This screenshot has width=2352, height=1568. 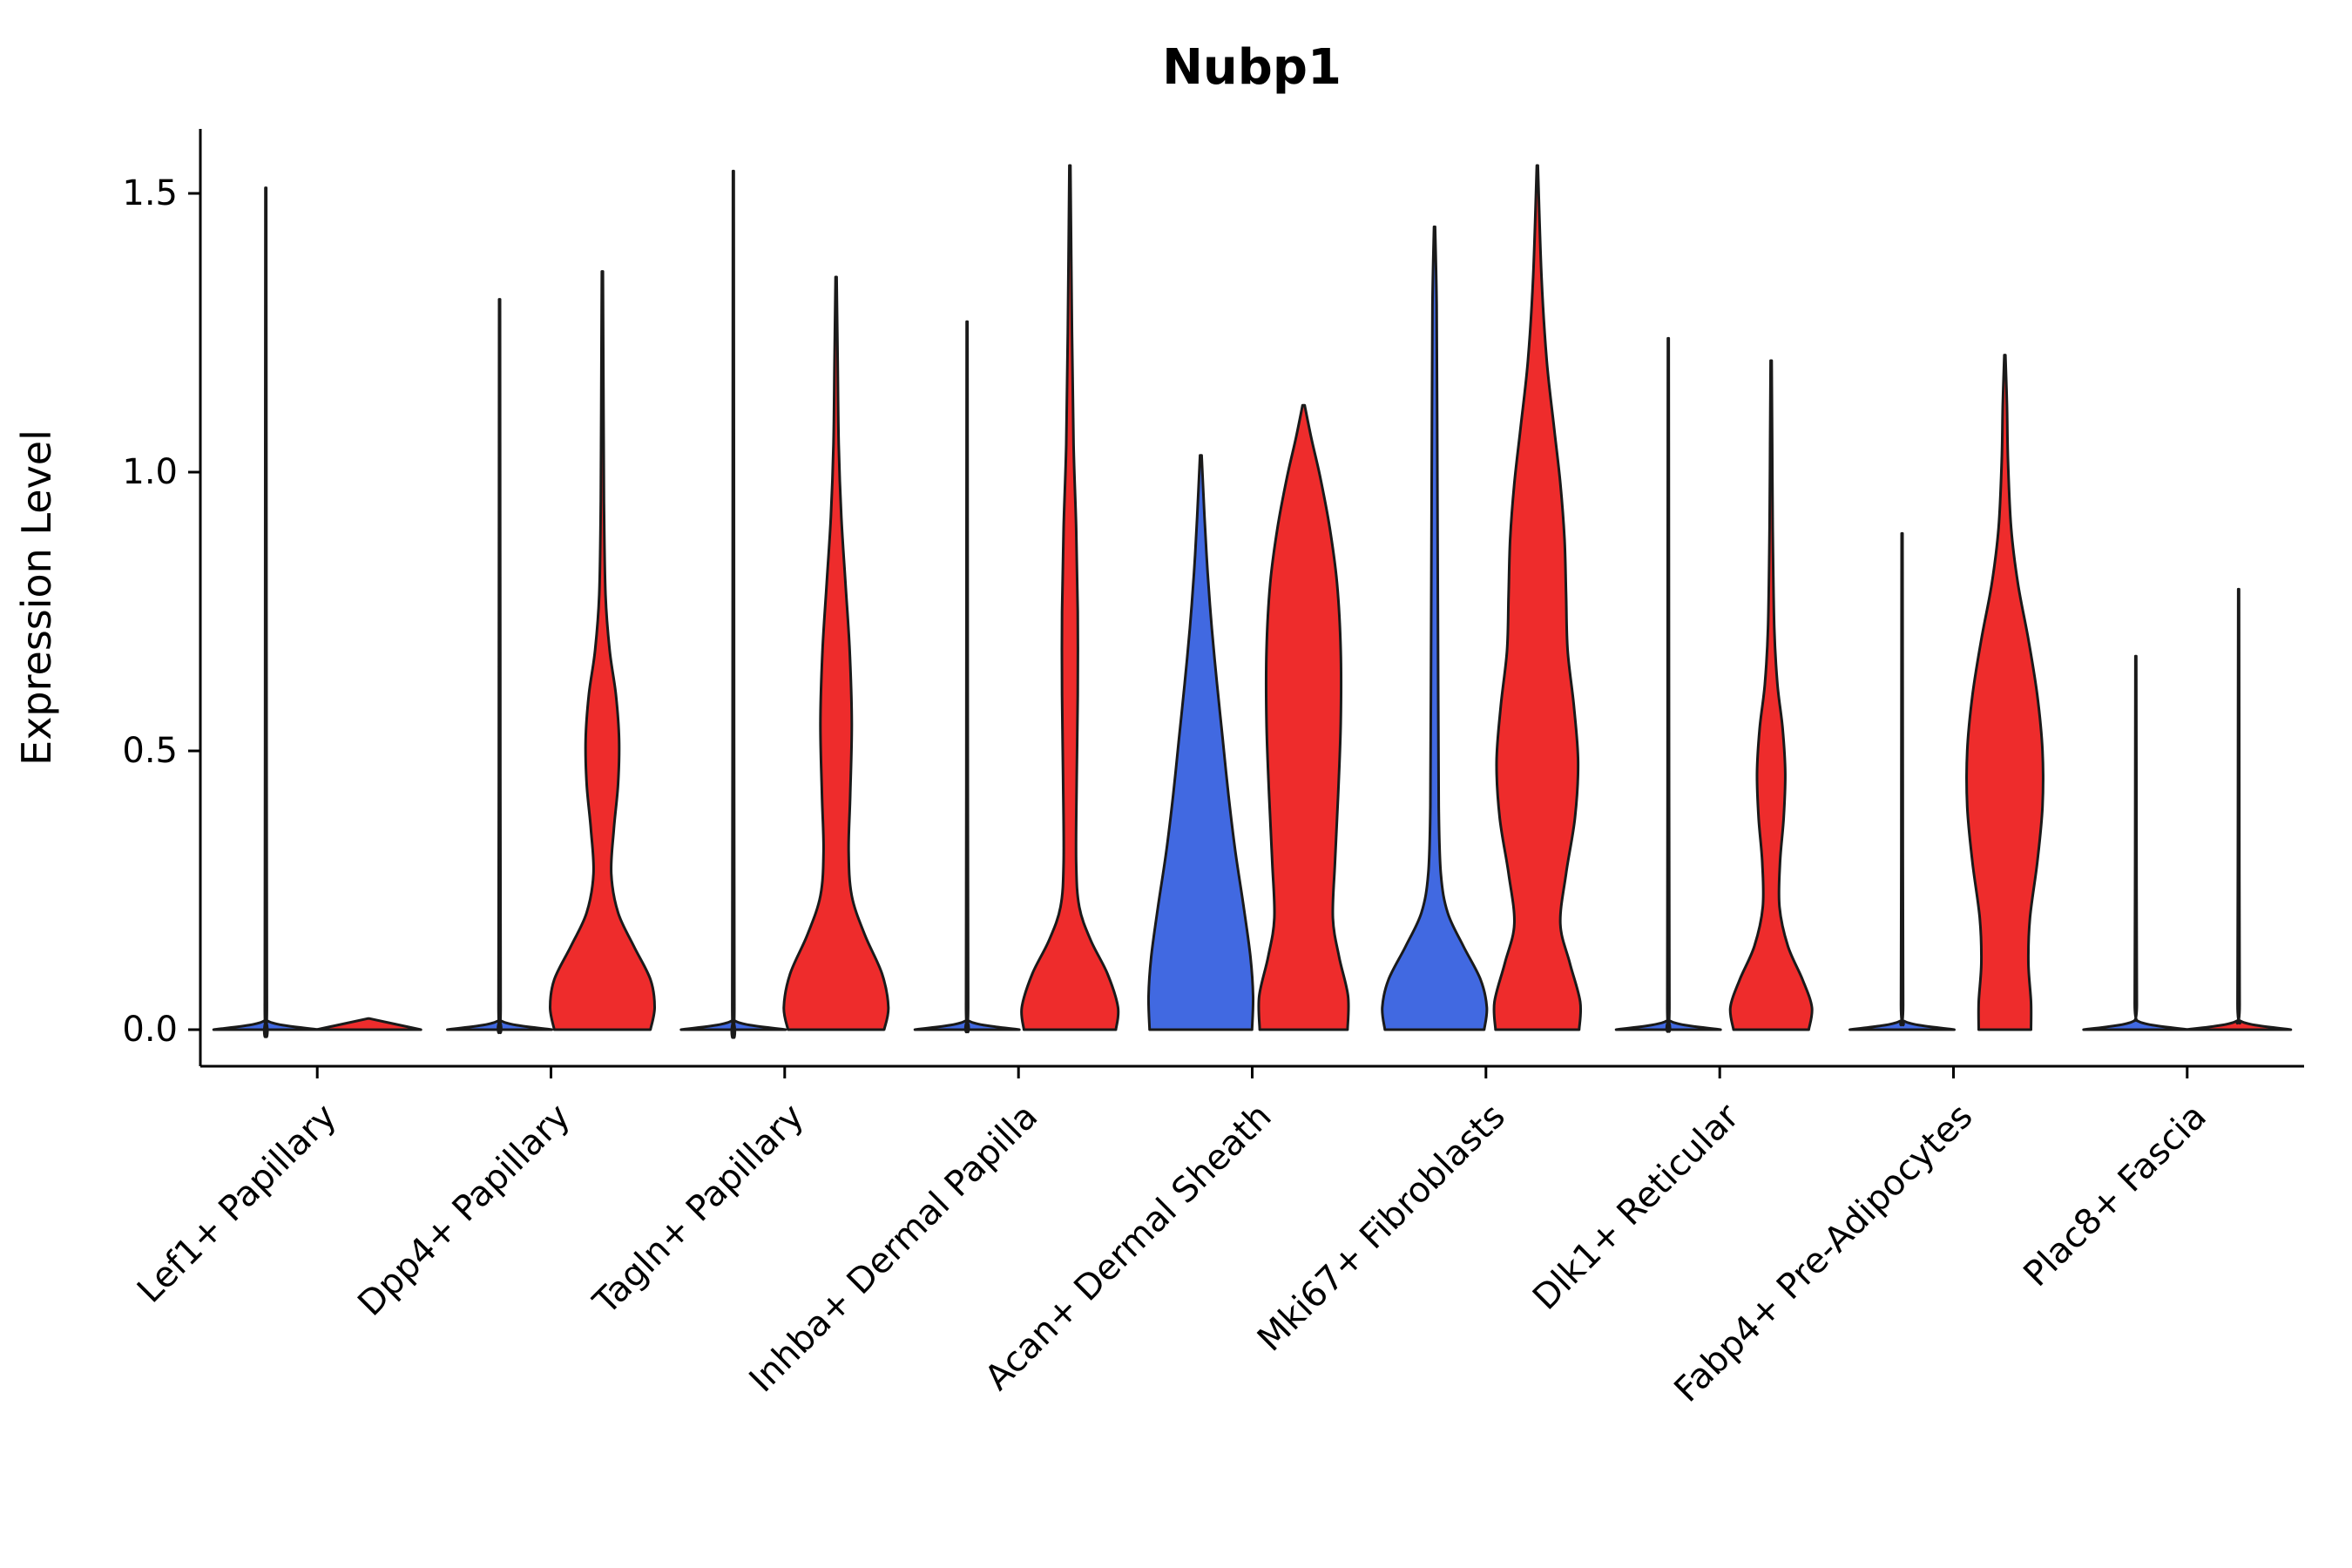 What do you see at coordinates (237, 1204) in the screenshot?
I see `x-tick-label: Lef1+ Papillary` at bounding box center [237, 1204].